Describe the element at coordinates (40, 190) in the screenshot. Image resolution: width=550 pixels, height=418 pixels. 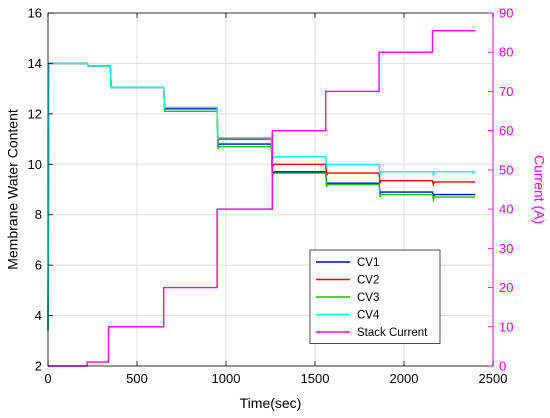
I see `left-axis: 2 4 6 8 10 12 14 16` at that location.